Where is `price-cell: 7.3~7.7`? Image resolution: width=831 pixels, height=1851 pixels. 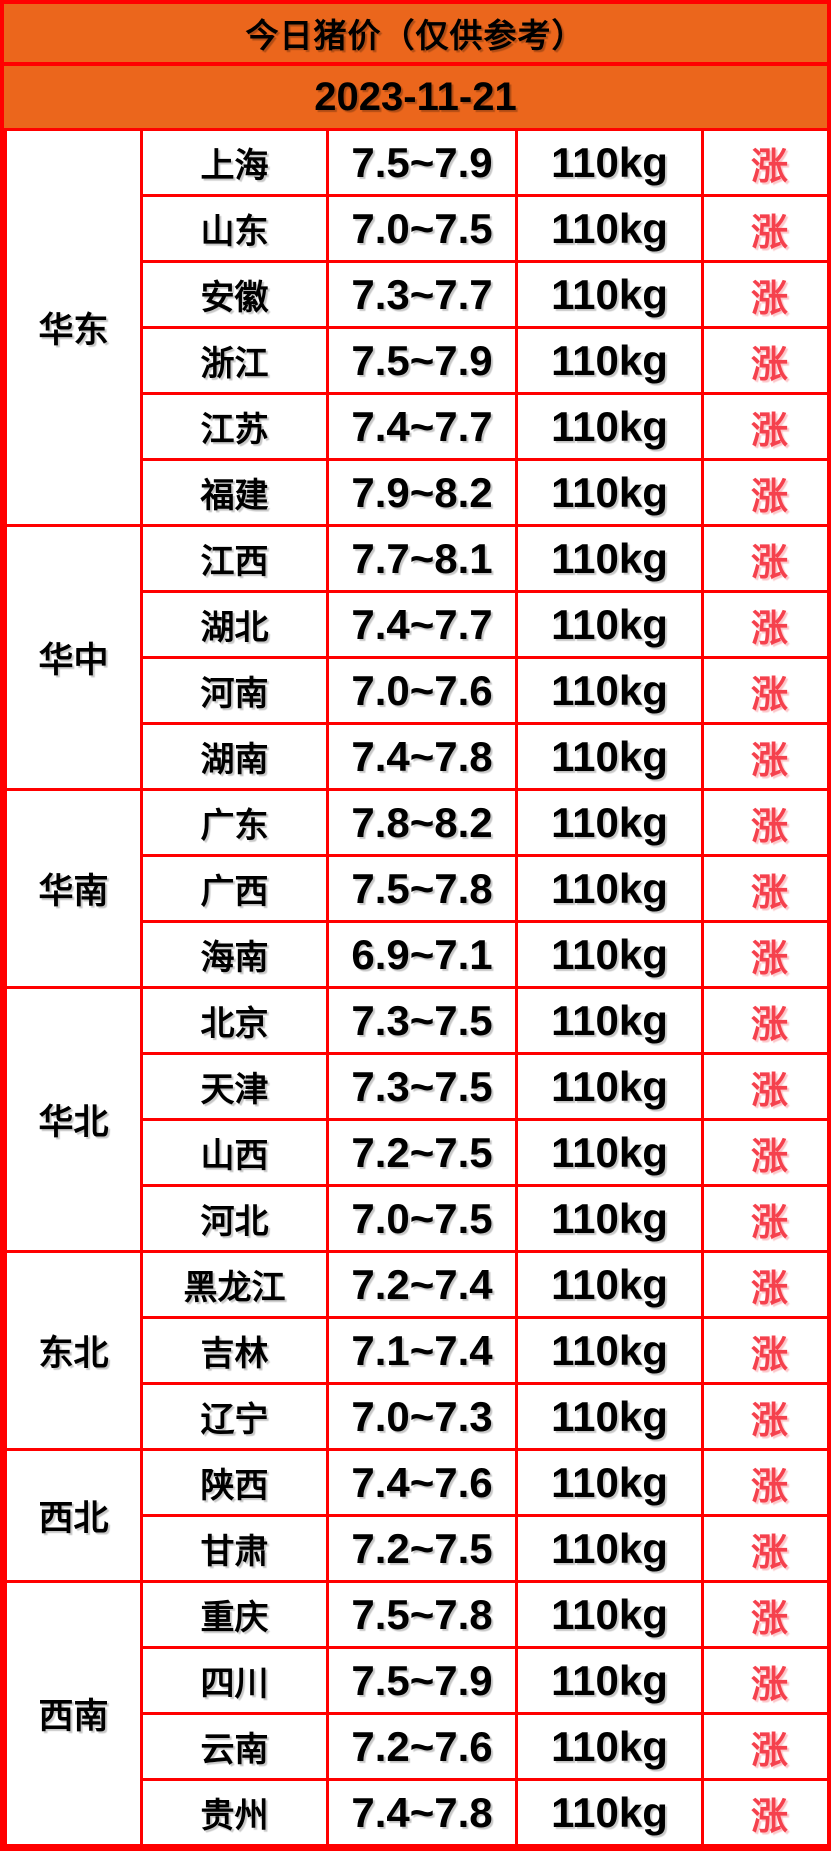 price-cell: 7.3~7.7 is located at coordinates (422, 294).